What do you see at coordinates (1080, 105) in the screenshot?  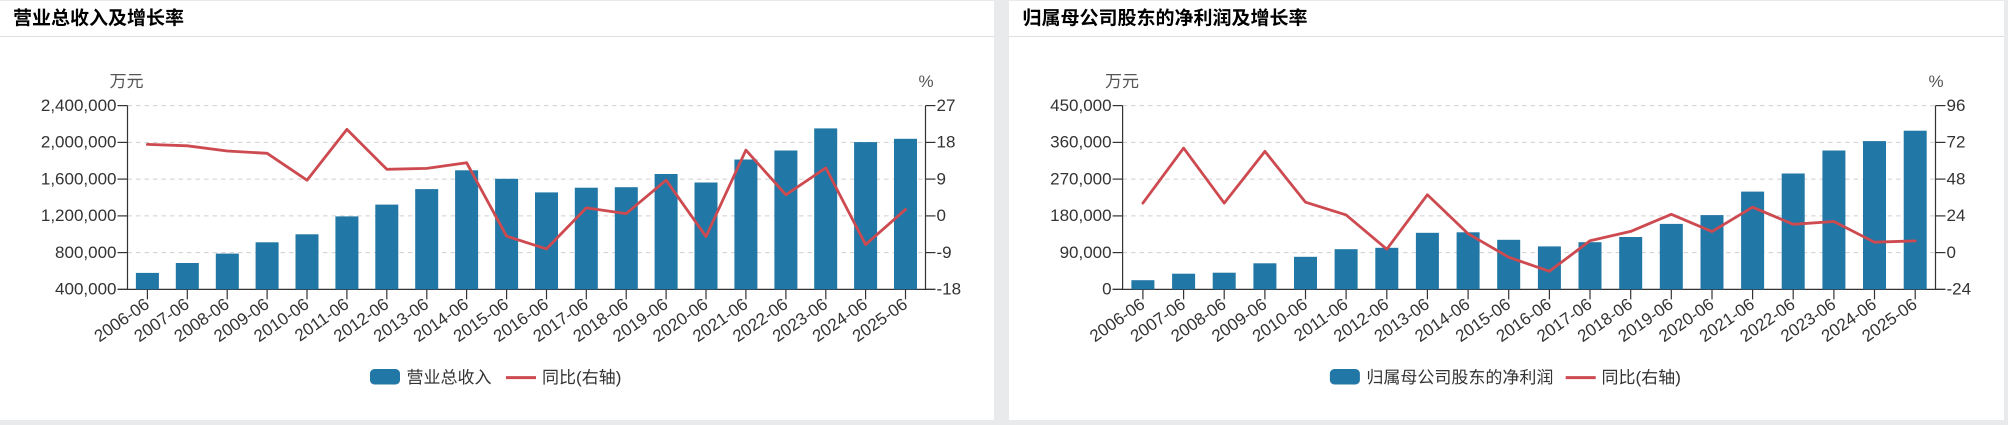 I see `svg-text: 450,000` at bounding box center [1080, 105].